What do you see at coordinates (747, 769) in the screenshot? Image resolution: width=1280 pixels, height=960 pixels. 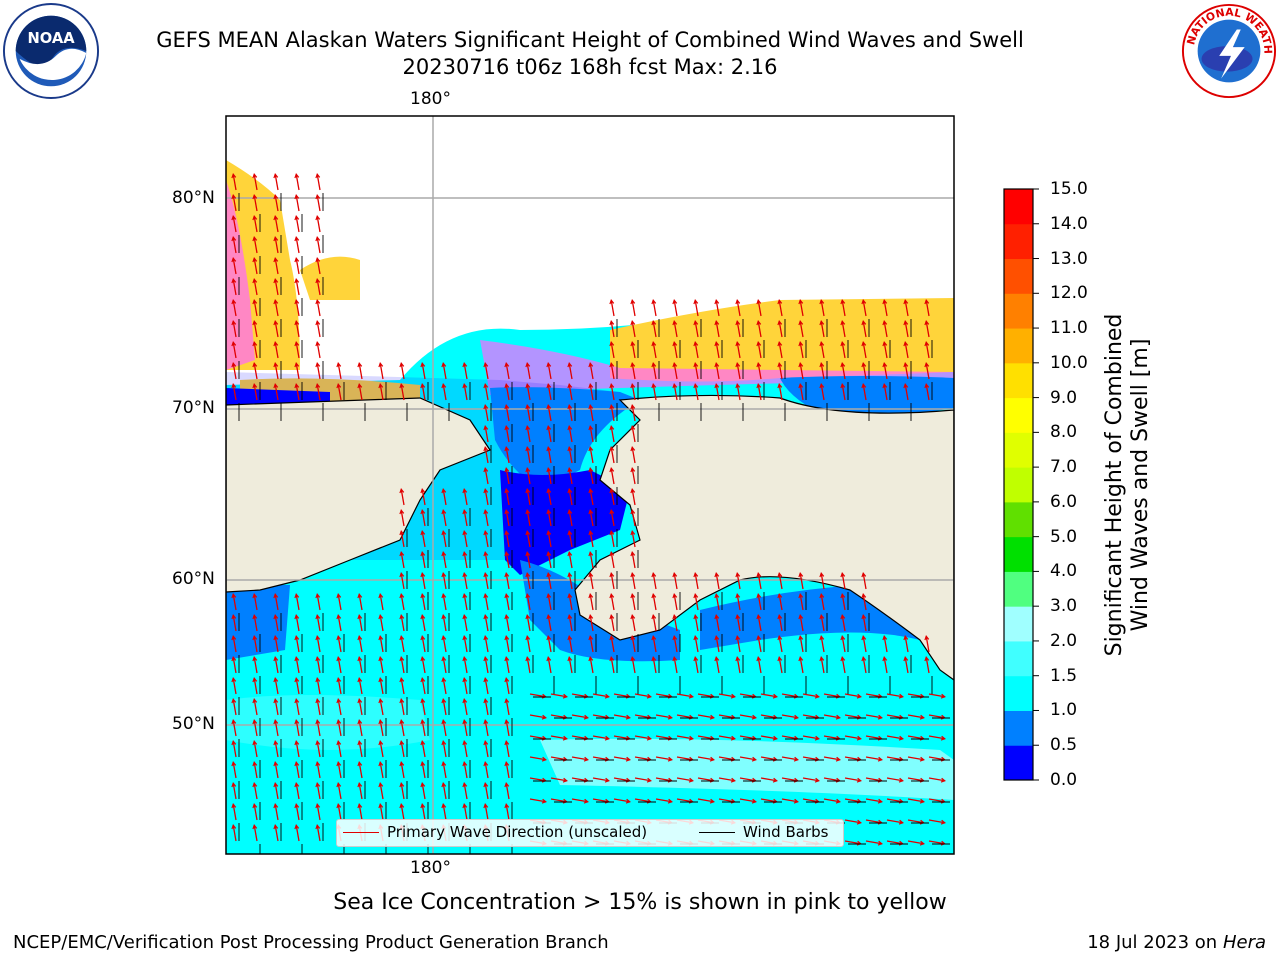 I see `swell-band` at bounding box center [747, 769].